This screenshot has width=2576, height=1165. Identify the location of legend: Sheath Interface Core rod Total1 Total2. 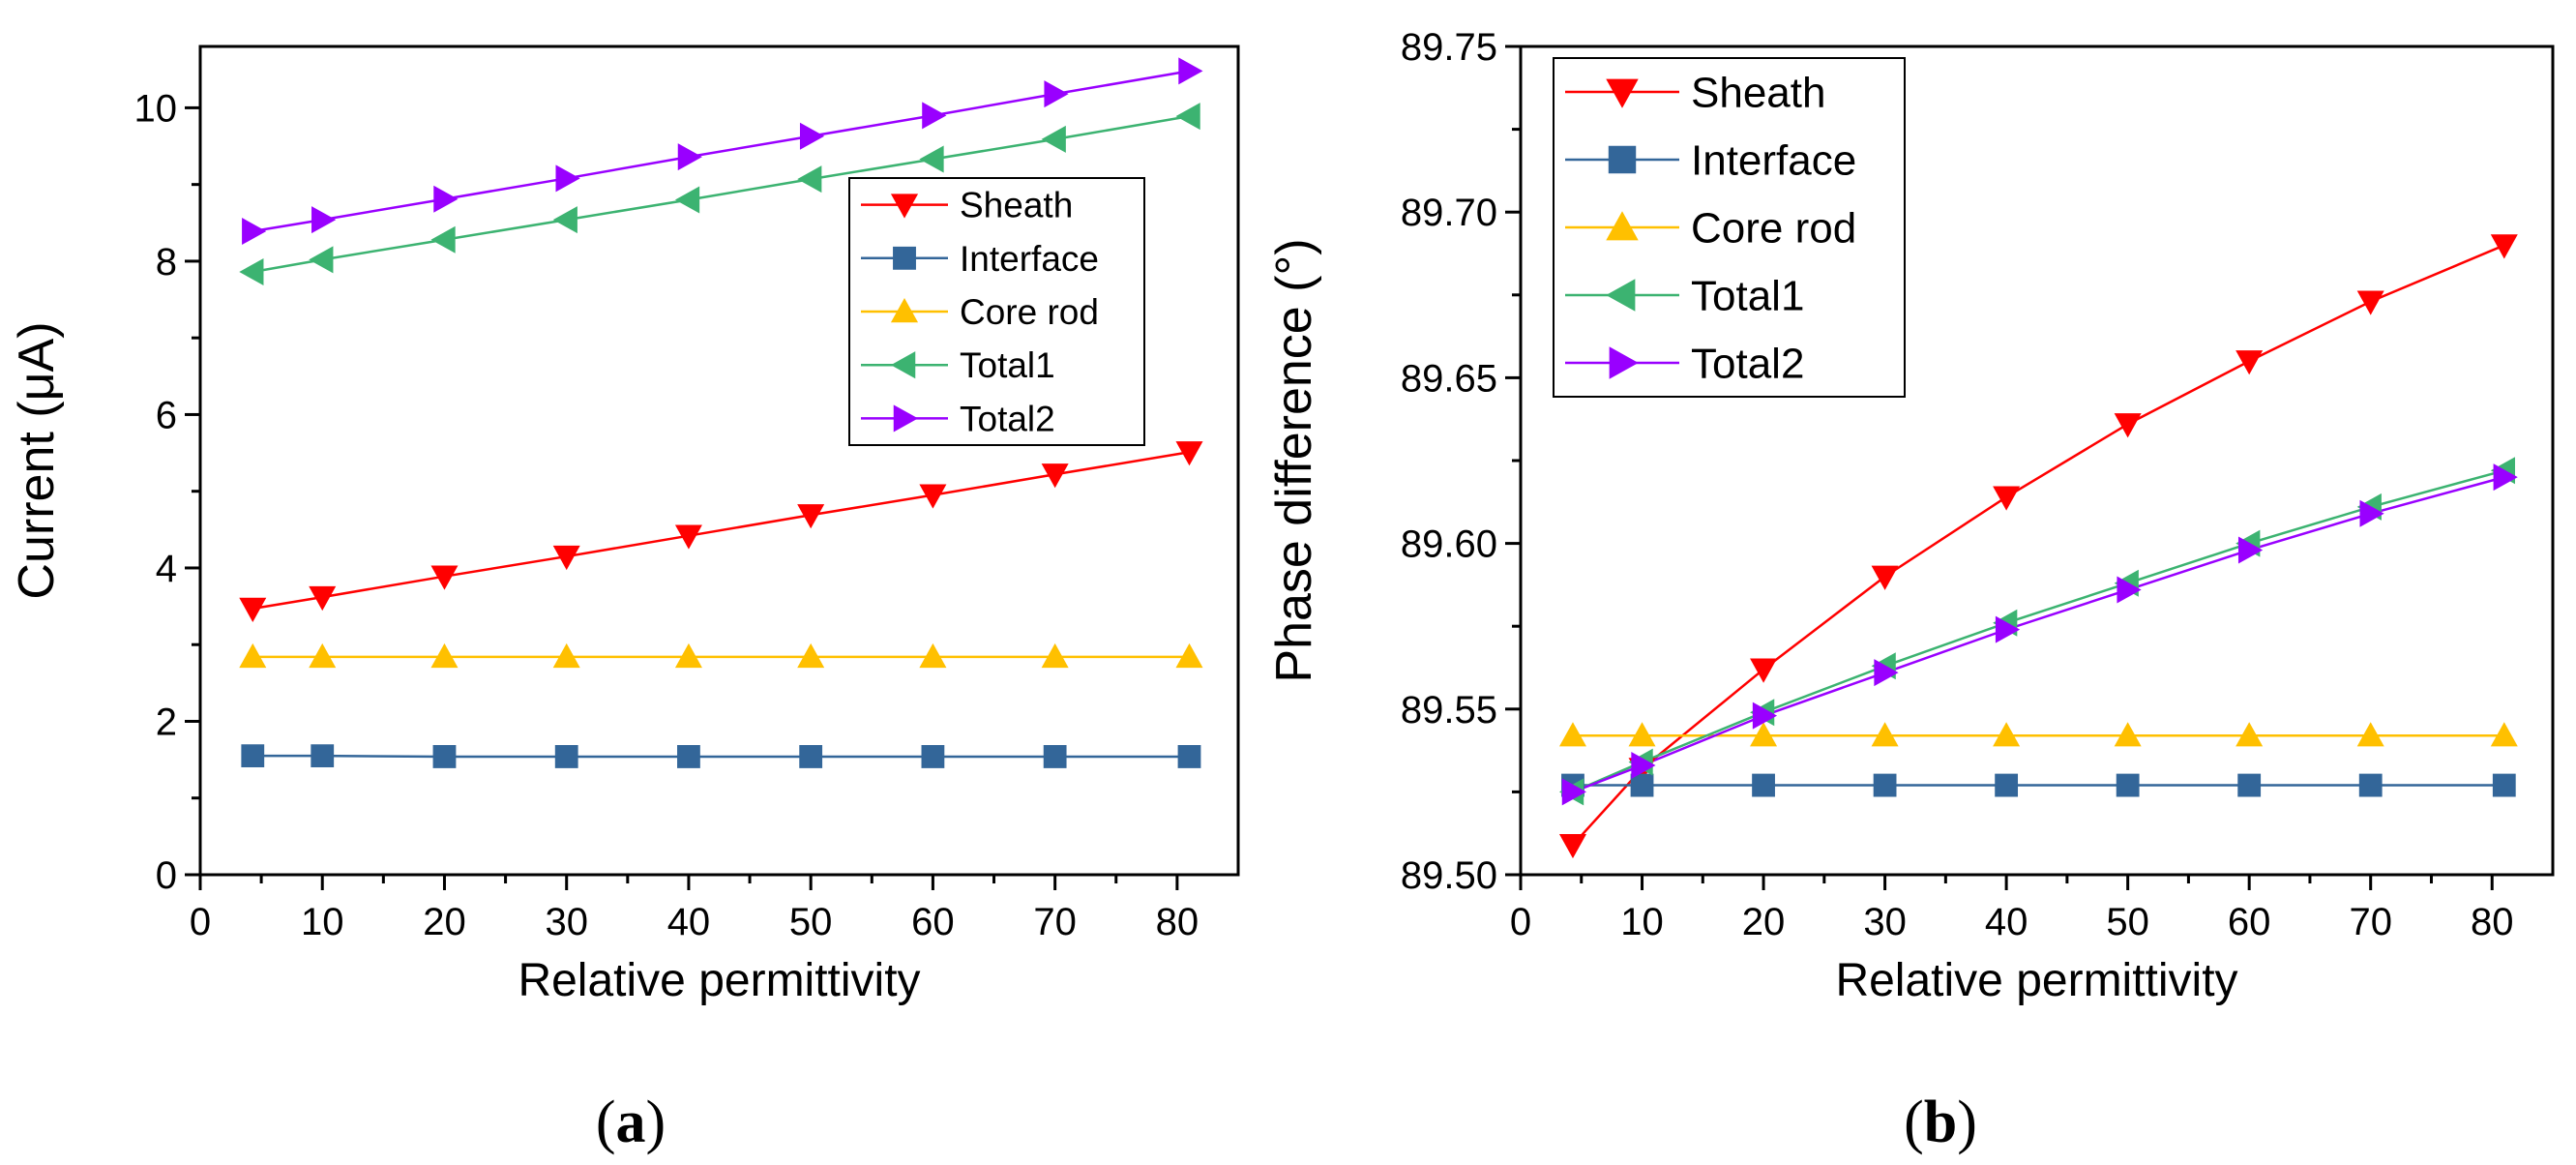
(1730, 227).